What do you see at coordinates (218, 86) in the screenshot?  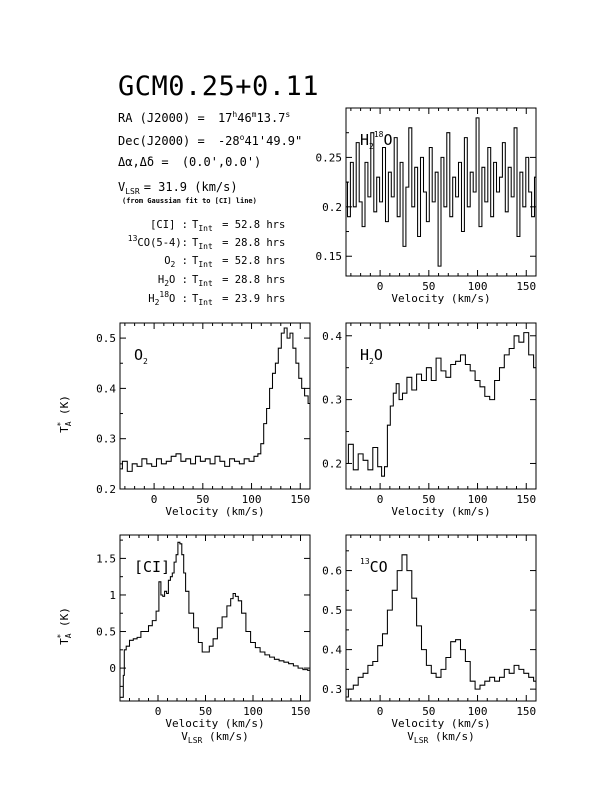 I see `source-title: GCM0.25+0.11` at bounding box center [218, 86].